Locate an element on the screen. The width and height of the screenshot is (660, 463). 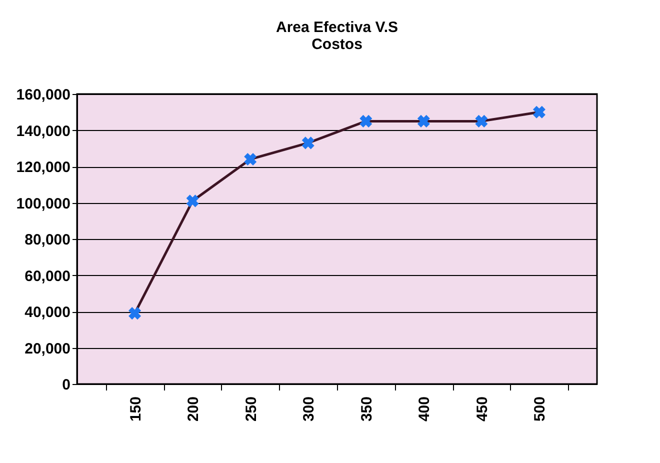
x-tick-label: 400 is located at coordinates (425, 409).